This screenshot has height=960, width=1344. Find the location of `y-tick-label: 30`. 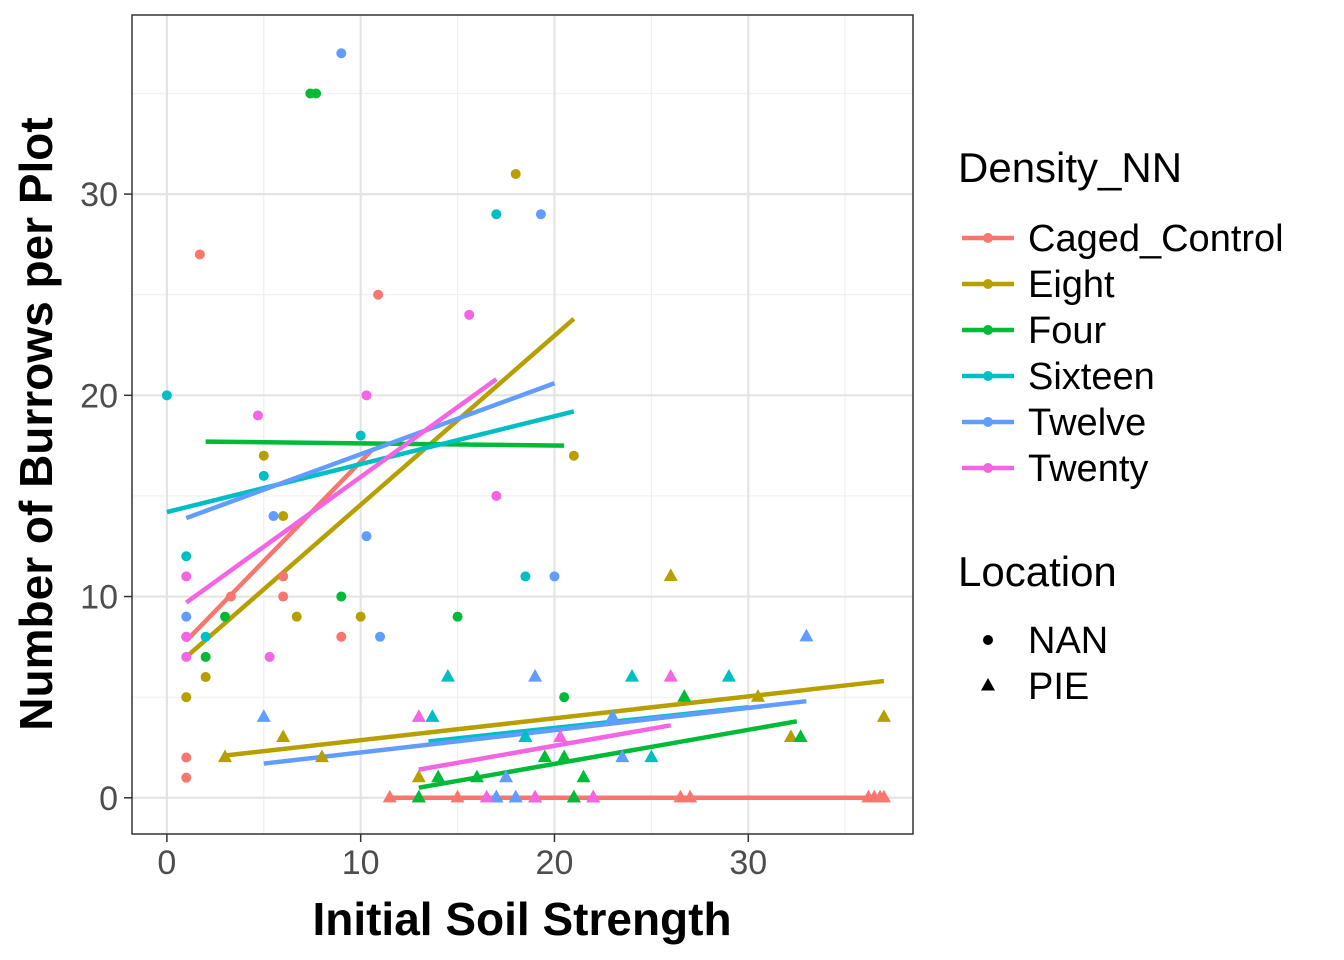

y-tick-label: 30 is located at coordinates (99, 195).